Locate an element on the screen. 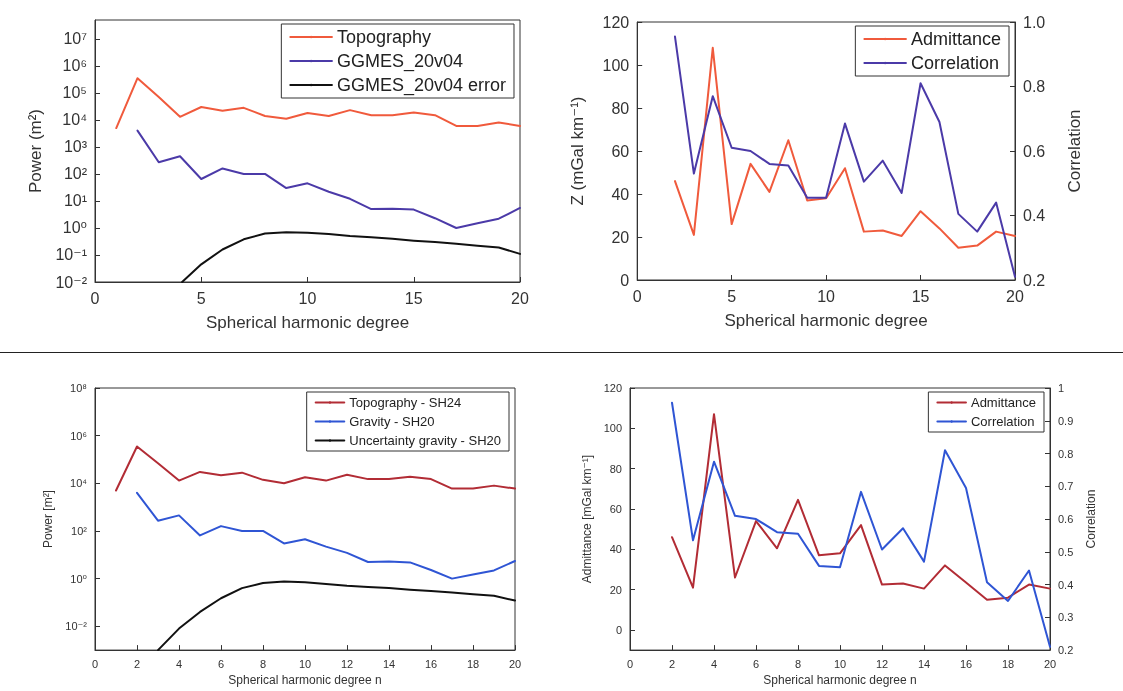 The width and height of the screenshot is (1123, 691). legend-label: Topography is located at coordinates (384, 37).